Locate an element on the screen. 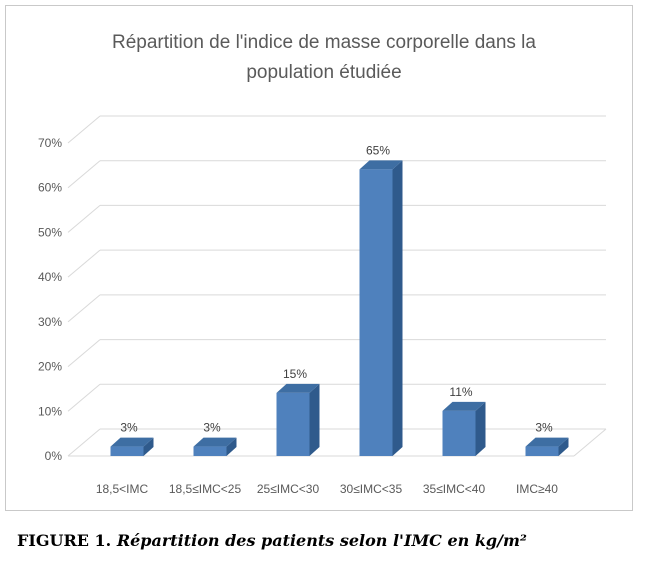  data-label: 65% is located at coordinates (378, 150).